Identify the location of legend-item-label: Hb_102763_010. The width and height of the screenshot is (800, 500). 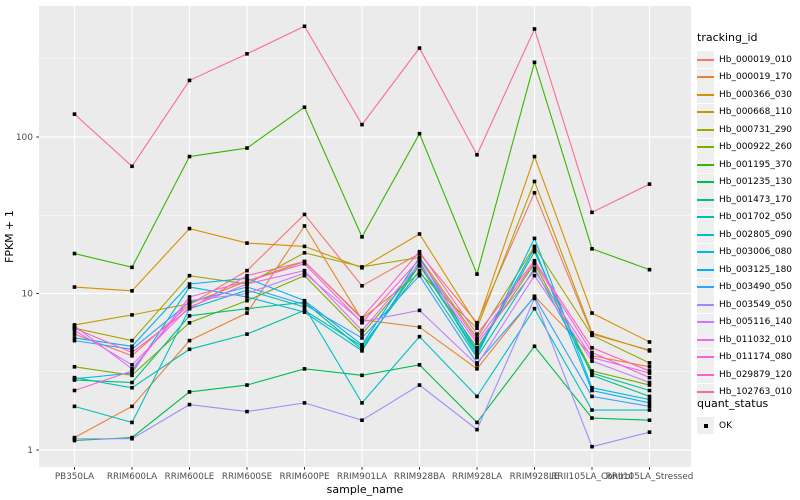
(756, 392).